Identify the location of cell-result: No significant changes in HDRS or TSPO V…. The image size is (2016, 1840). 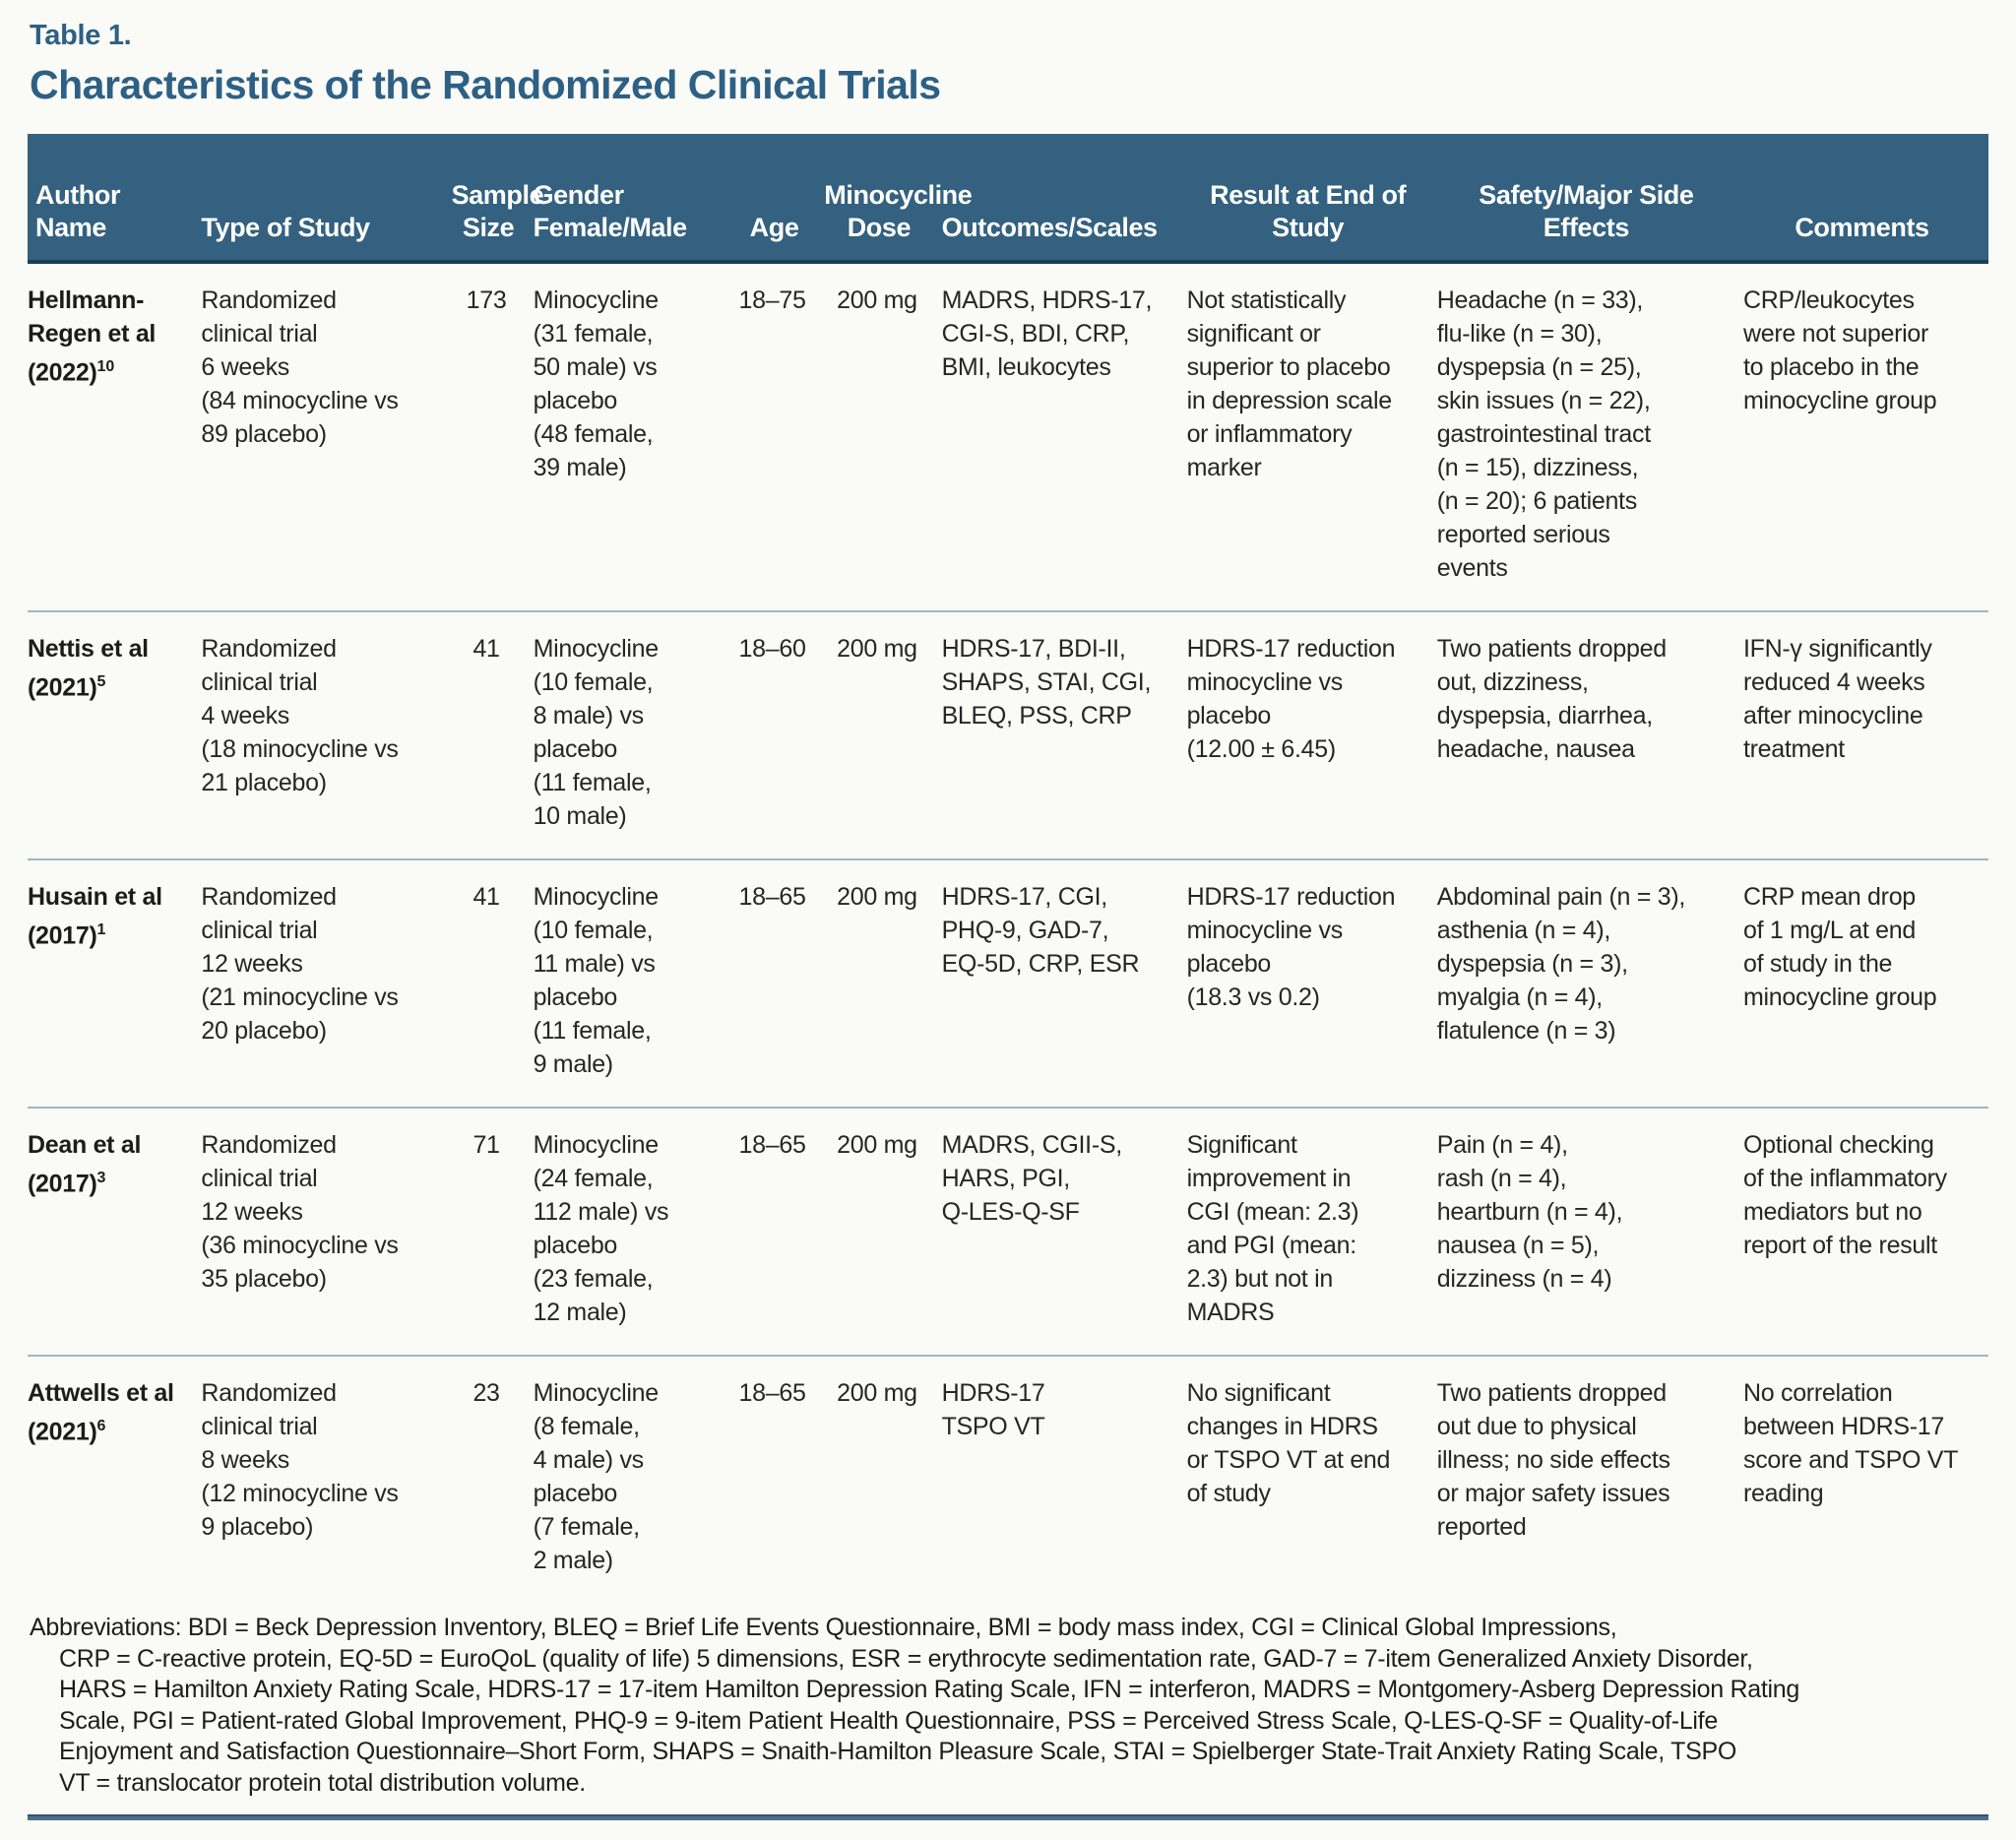
(1288, 1443).